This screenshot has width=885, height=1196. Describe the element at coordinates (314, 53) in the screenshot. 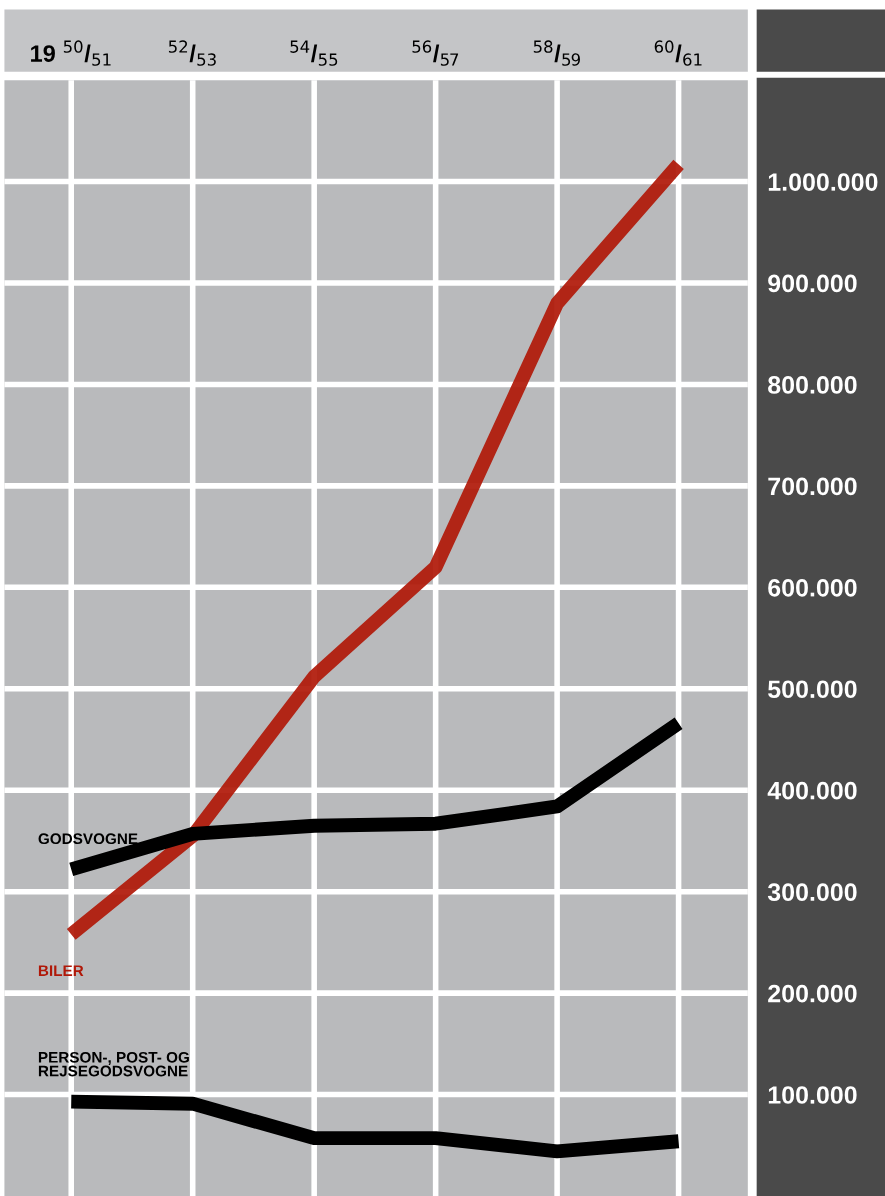

I see `x-tick-label: $^{54}$/$_{55}$` at that location.